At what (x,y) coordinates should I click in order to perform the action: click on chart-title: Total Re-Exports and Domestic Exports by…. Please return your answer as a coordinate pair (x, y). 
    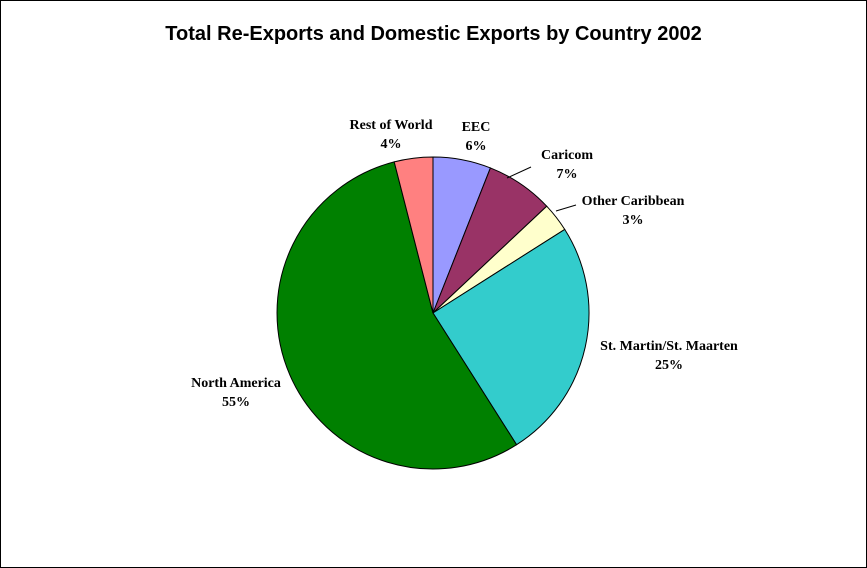
    Looking at the image, I should click on (433, 34).